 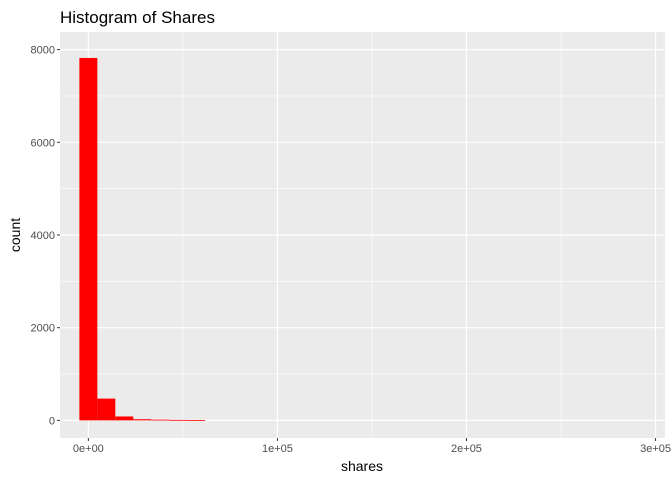 What do you see at coordinates (52, 421) in the screenshot?
I see `y-tick-label: 0` at bounding box center [52, 421].